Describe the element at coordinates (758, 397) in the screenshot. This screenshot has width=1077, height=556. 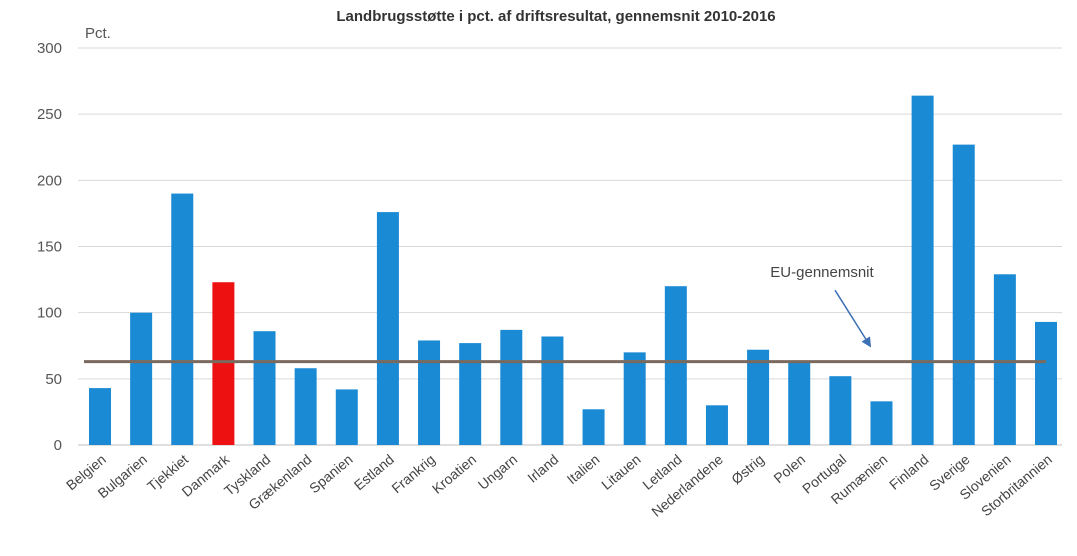
I see `bar-østrig` at that location.